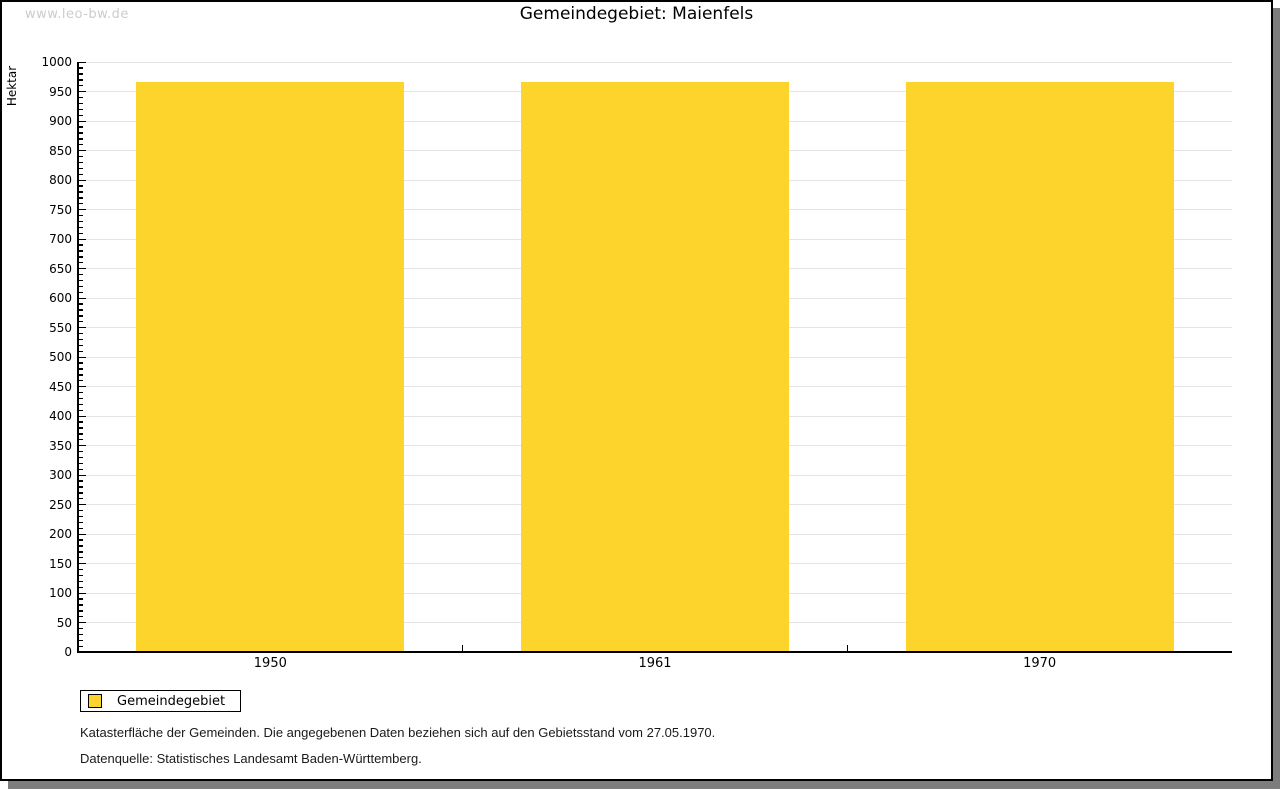 The width and height of the screenshot is (1280, 791). What do you see at coordinates (64, 622) in the screenshot?
I see `y-tick-label: 50` at bounding box center [64, 622].